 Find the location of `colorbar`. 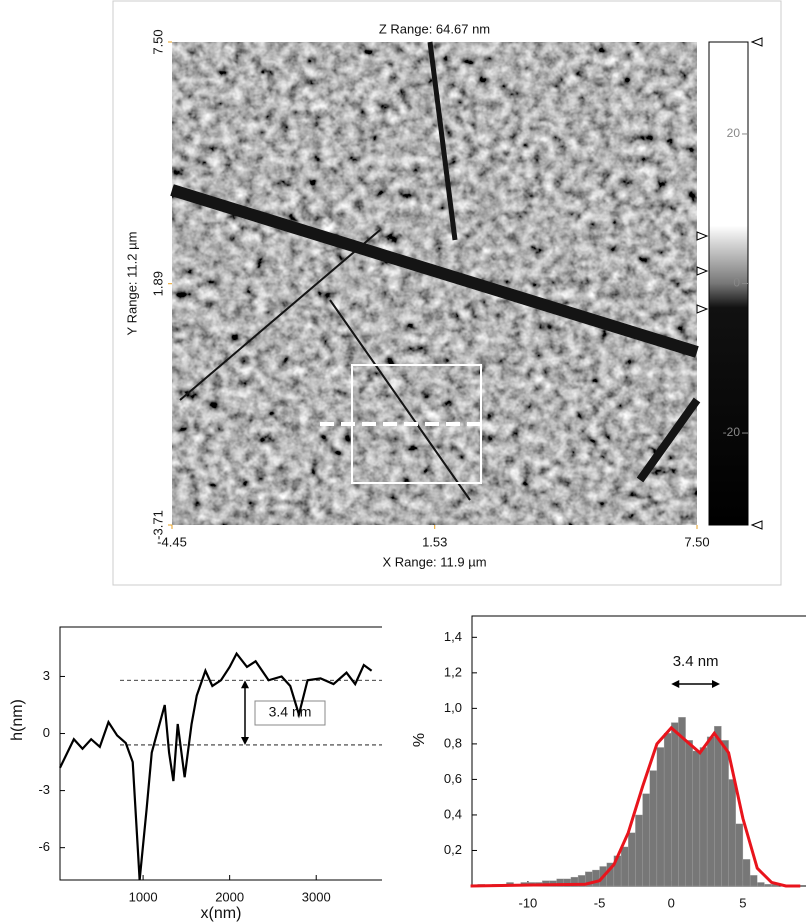

colorbar is located at coordinates (728, 283).